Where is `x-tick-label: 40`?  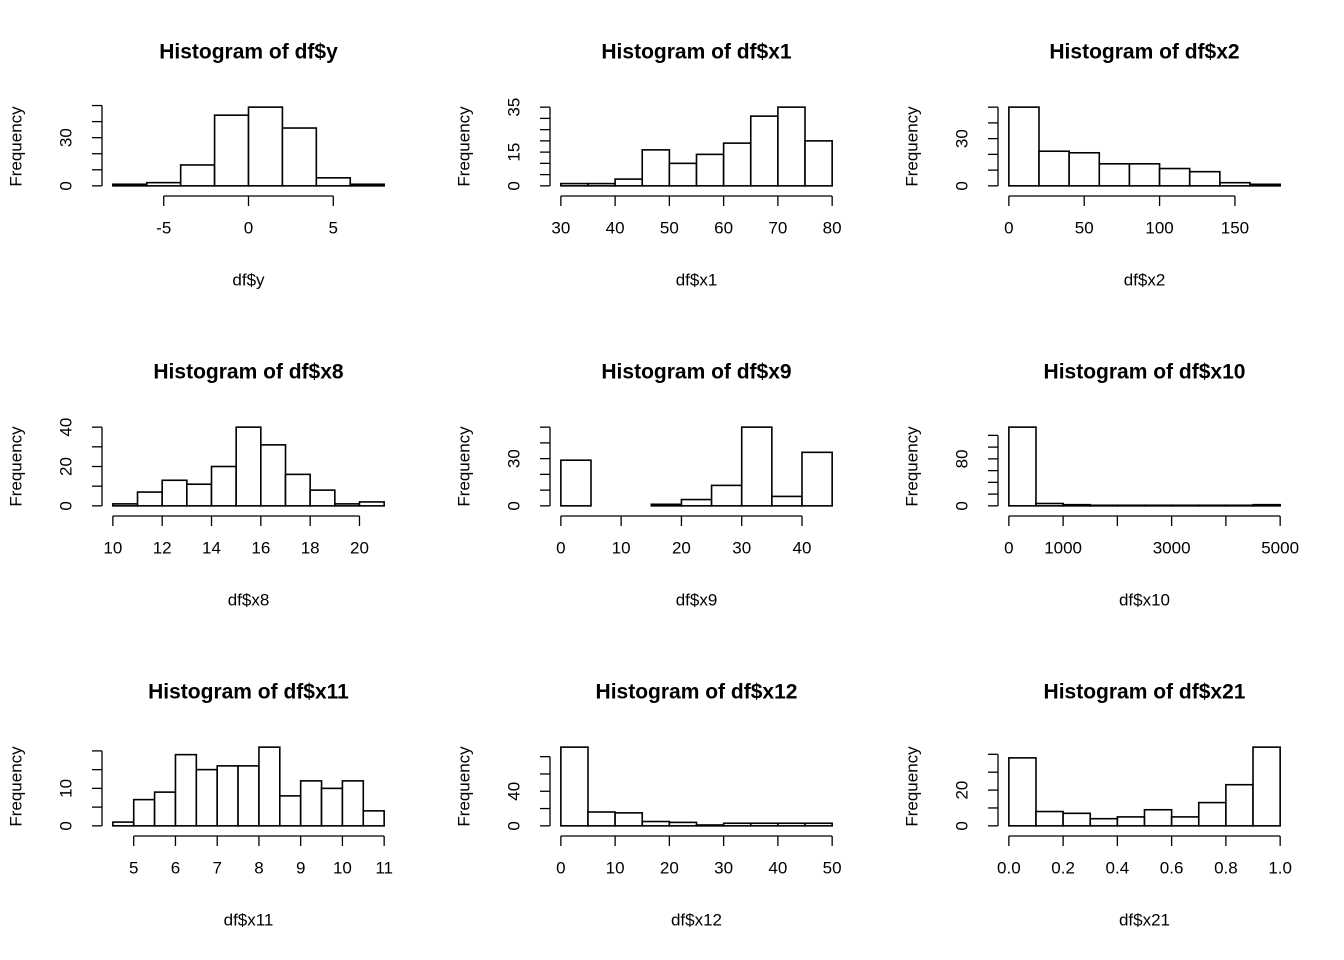 x-tick-label: 40 is located at coordinates (802, 547).